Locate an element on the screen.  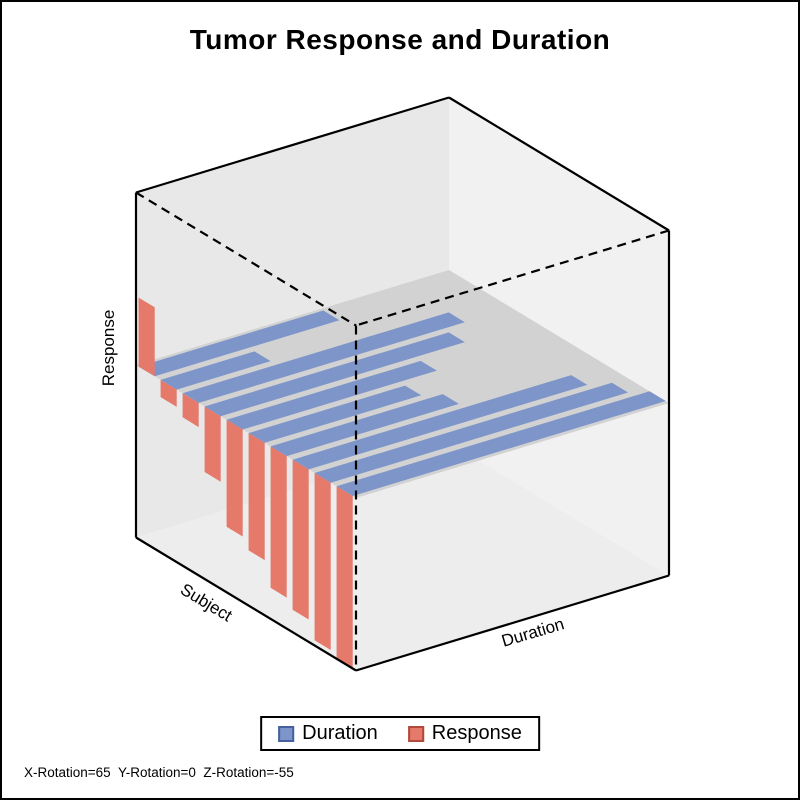
edge-hidden-near-right is located at coordinates (512, 278).